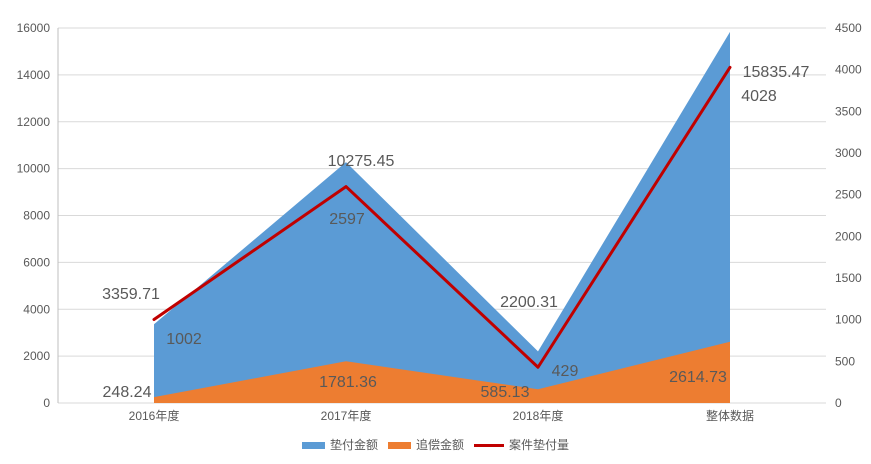  What do you see at coordinates (730, 415) in the screenshot?
I see `x-category-label: 整体数据` at bounding box center [730, 415].